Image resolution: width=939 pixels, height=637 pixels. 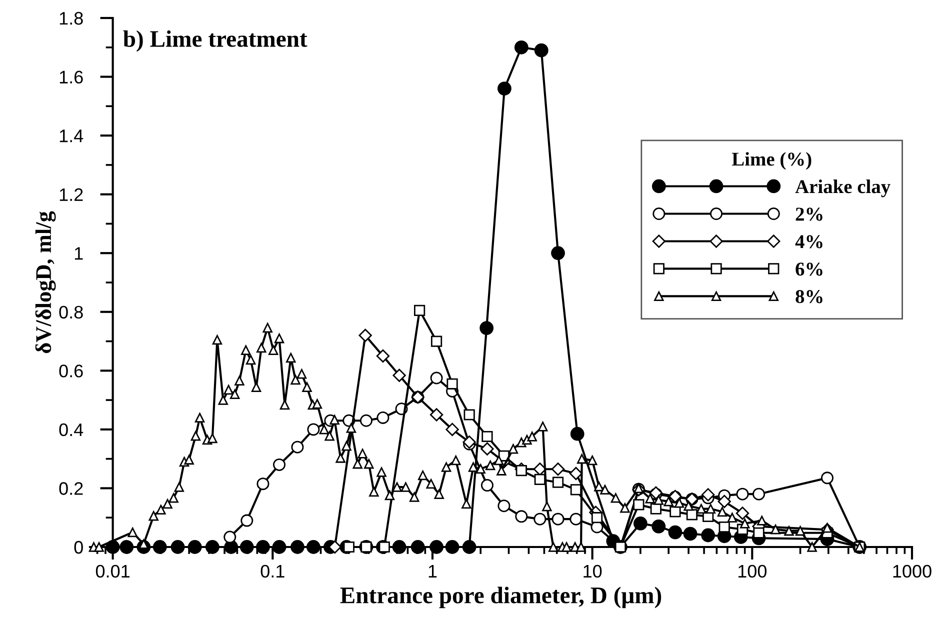 What do you see at coordinates (71, 77) in the screenshot?
I see `y-tick-label: 1.6` at bounding box center [71, 77].